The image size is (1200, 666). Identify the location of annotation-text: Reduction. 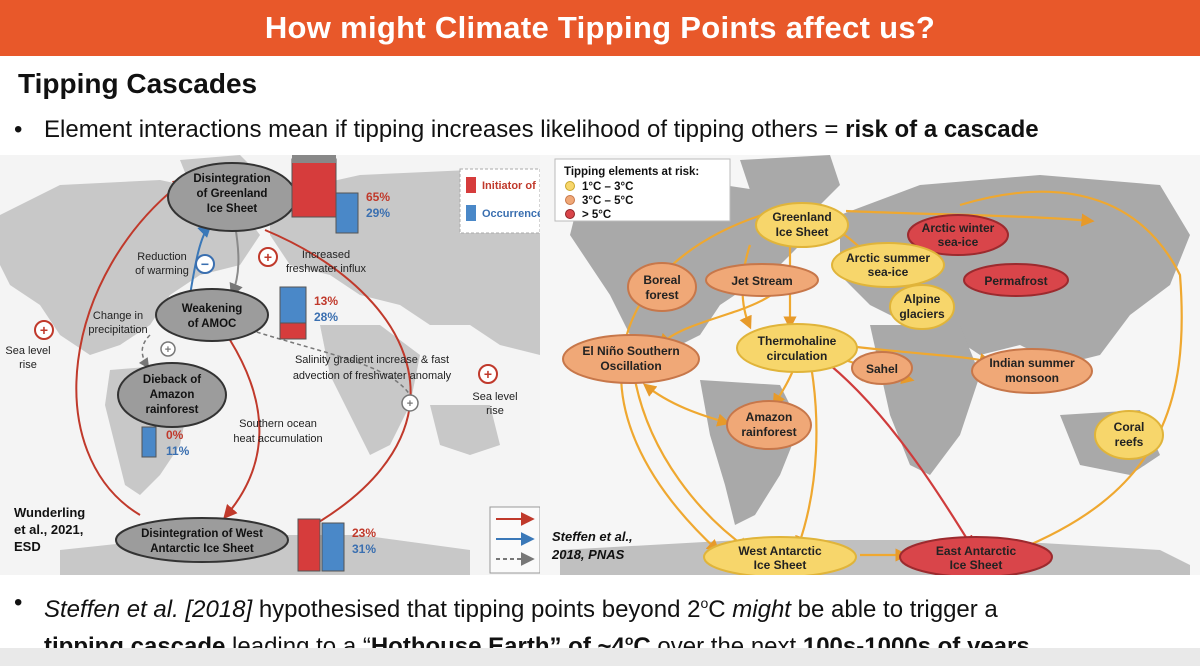
(162, 257).